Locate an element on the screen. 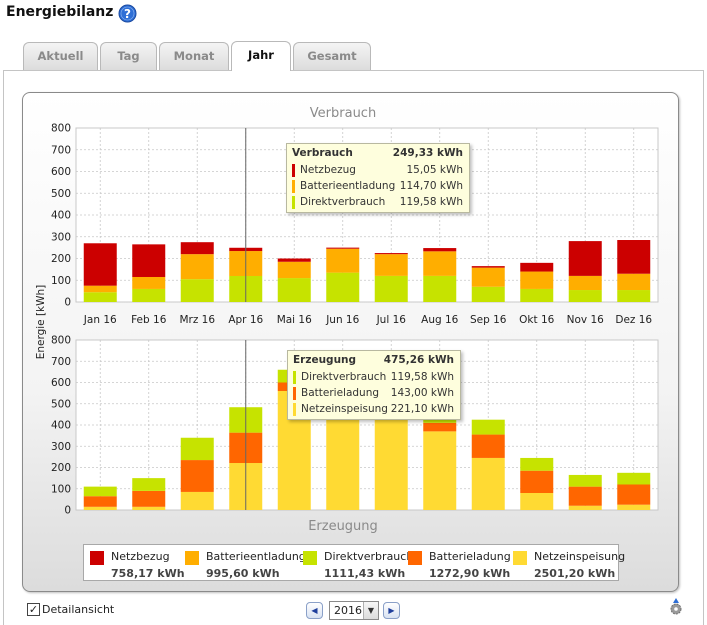  page-title: Energiebilanz is located at coordinates (60, 12).